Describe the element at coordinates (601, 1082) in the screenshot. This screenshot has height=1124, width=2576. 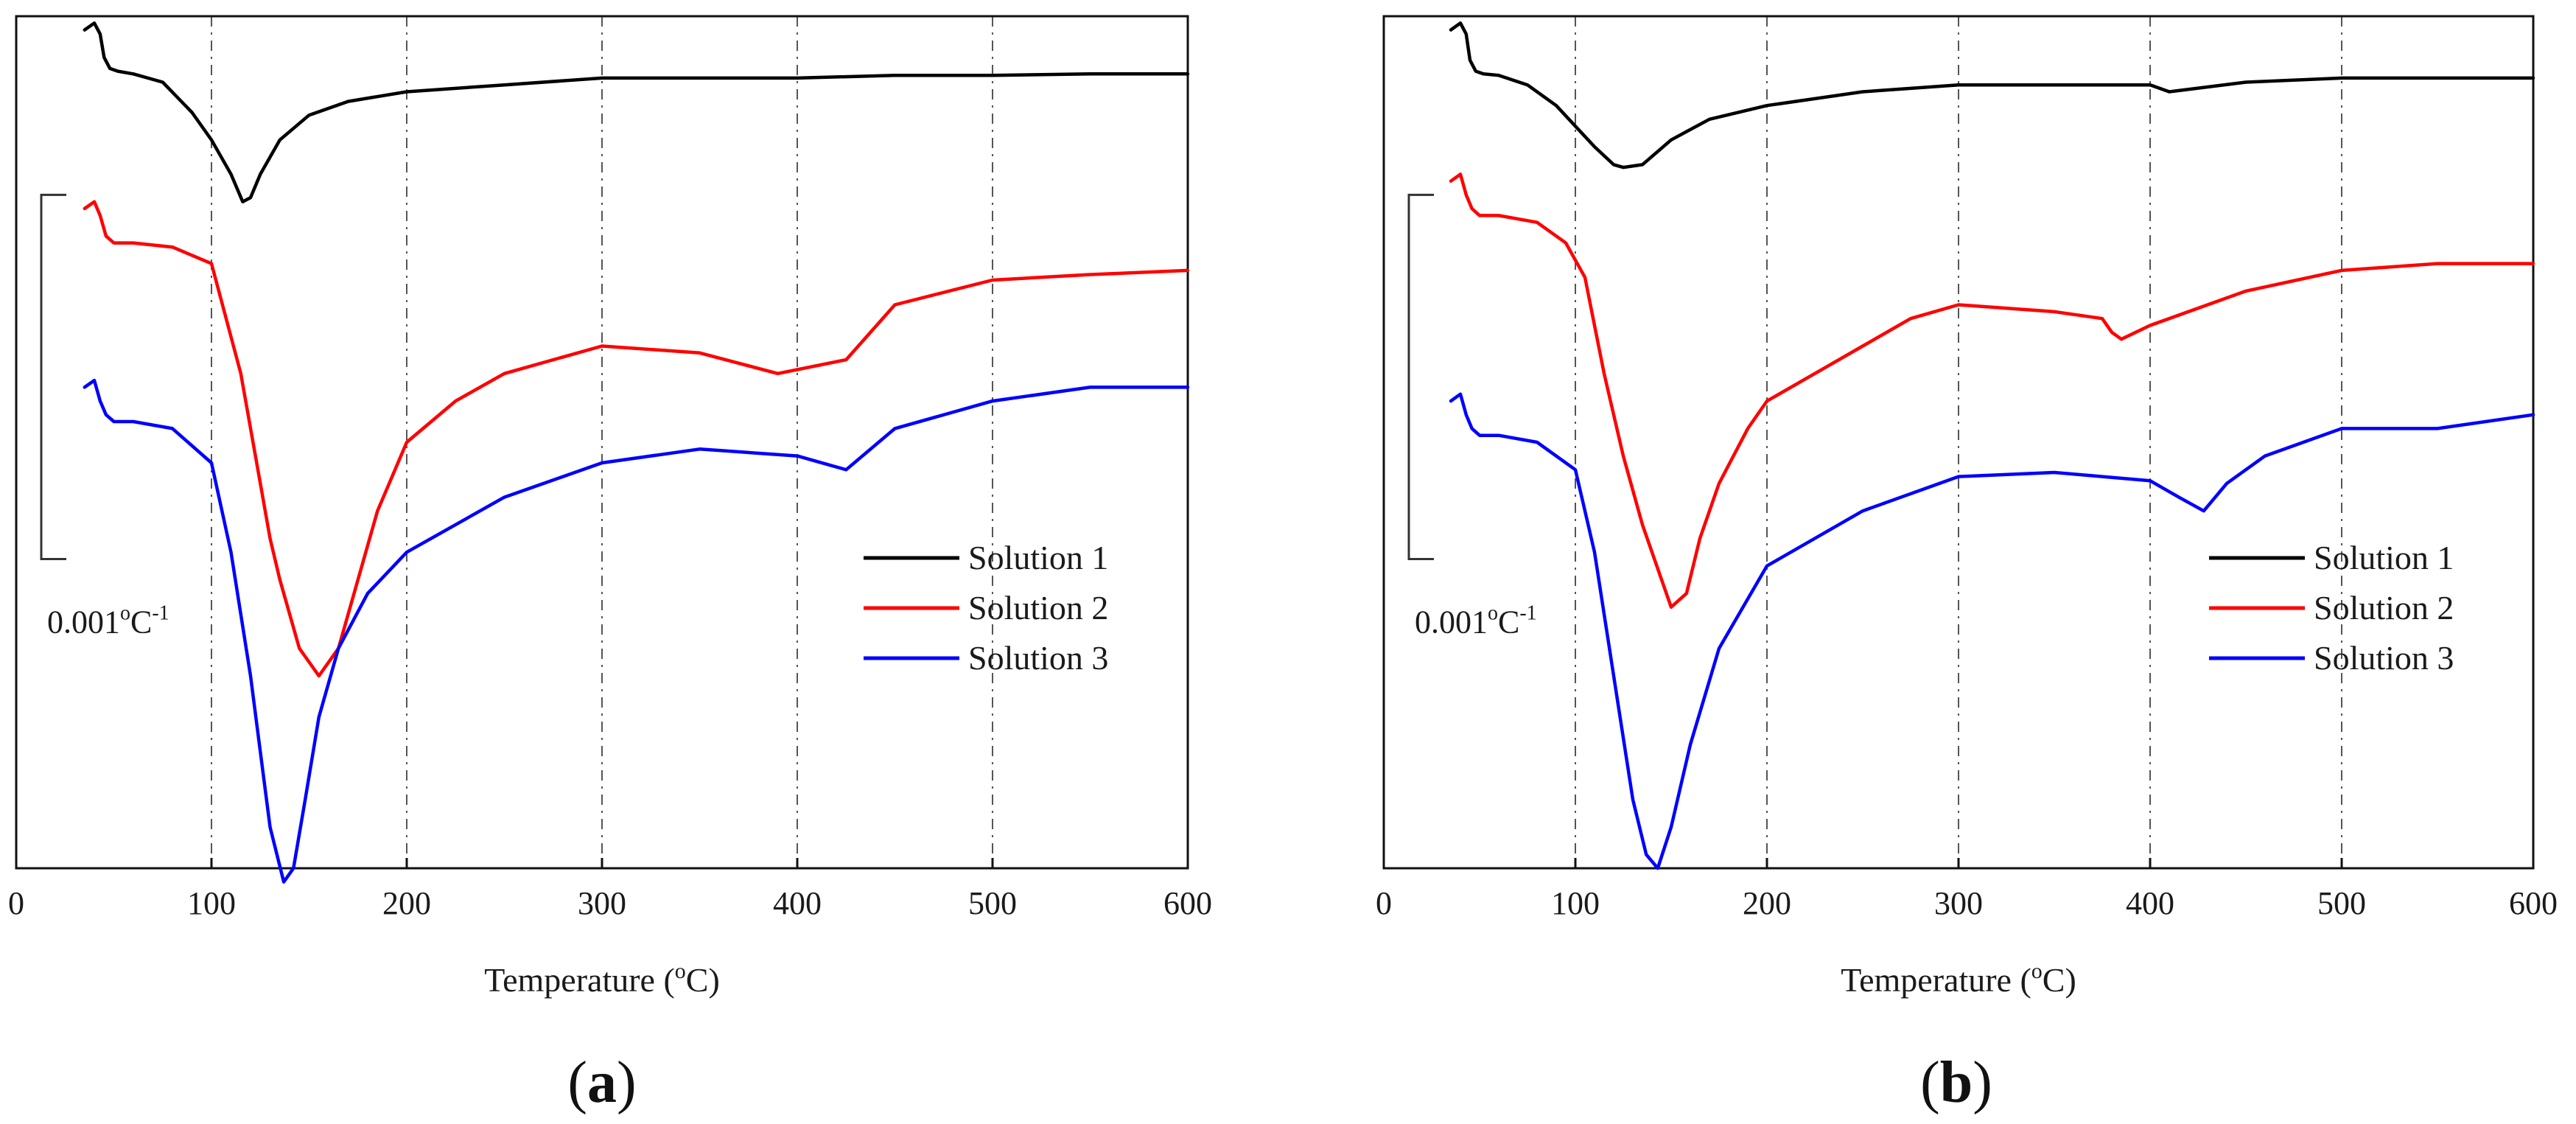
I see `panel-label: (a)` at that location.